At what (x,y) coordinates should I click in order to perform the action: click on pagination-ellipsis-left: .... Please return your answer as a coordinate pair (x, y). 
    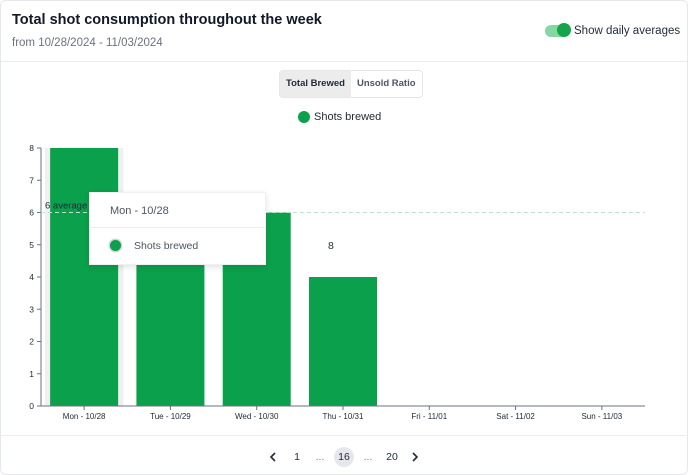
    Looking at the image, I should click on (320, 457).